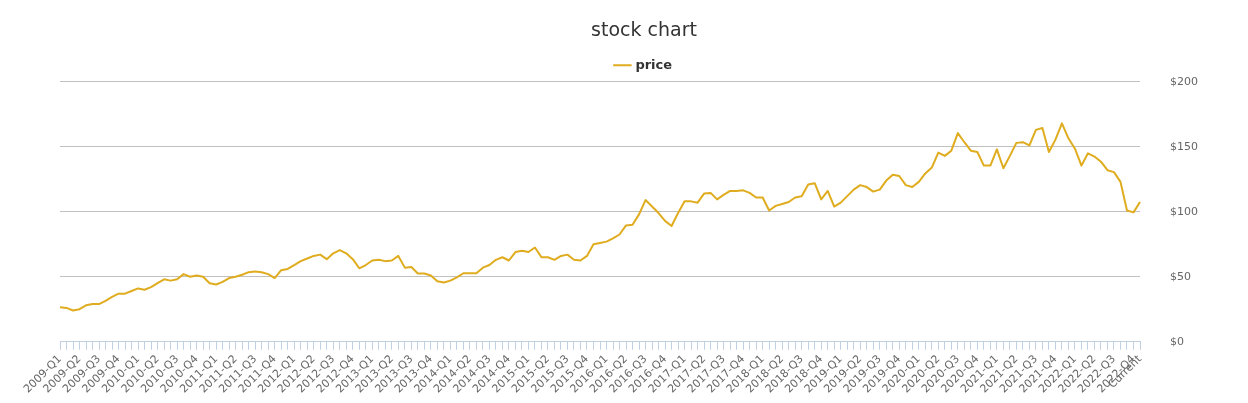 Image resolution: width=1248 pixels, height=403 pixels. I want to click on y-tick-label: $0, so click(1177, 341).